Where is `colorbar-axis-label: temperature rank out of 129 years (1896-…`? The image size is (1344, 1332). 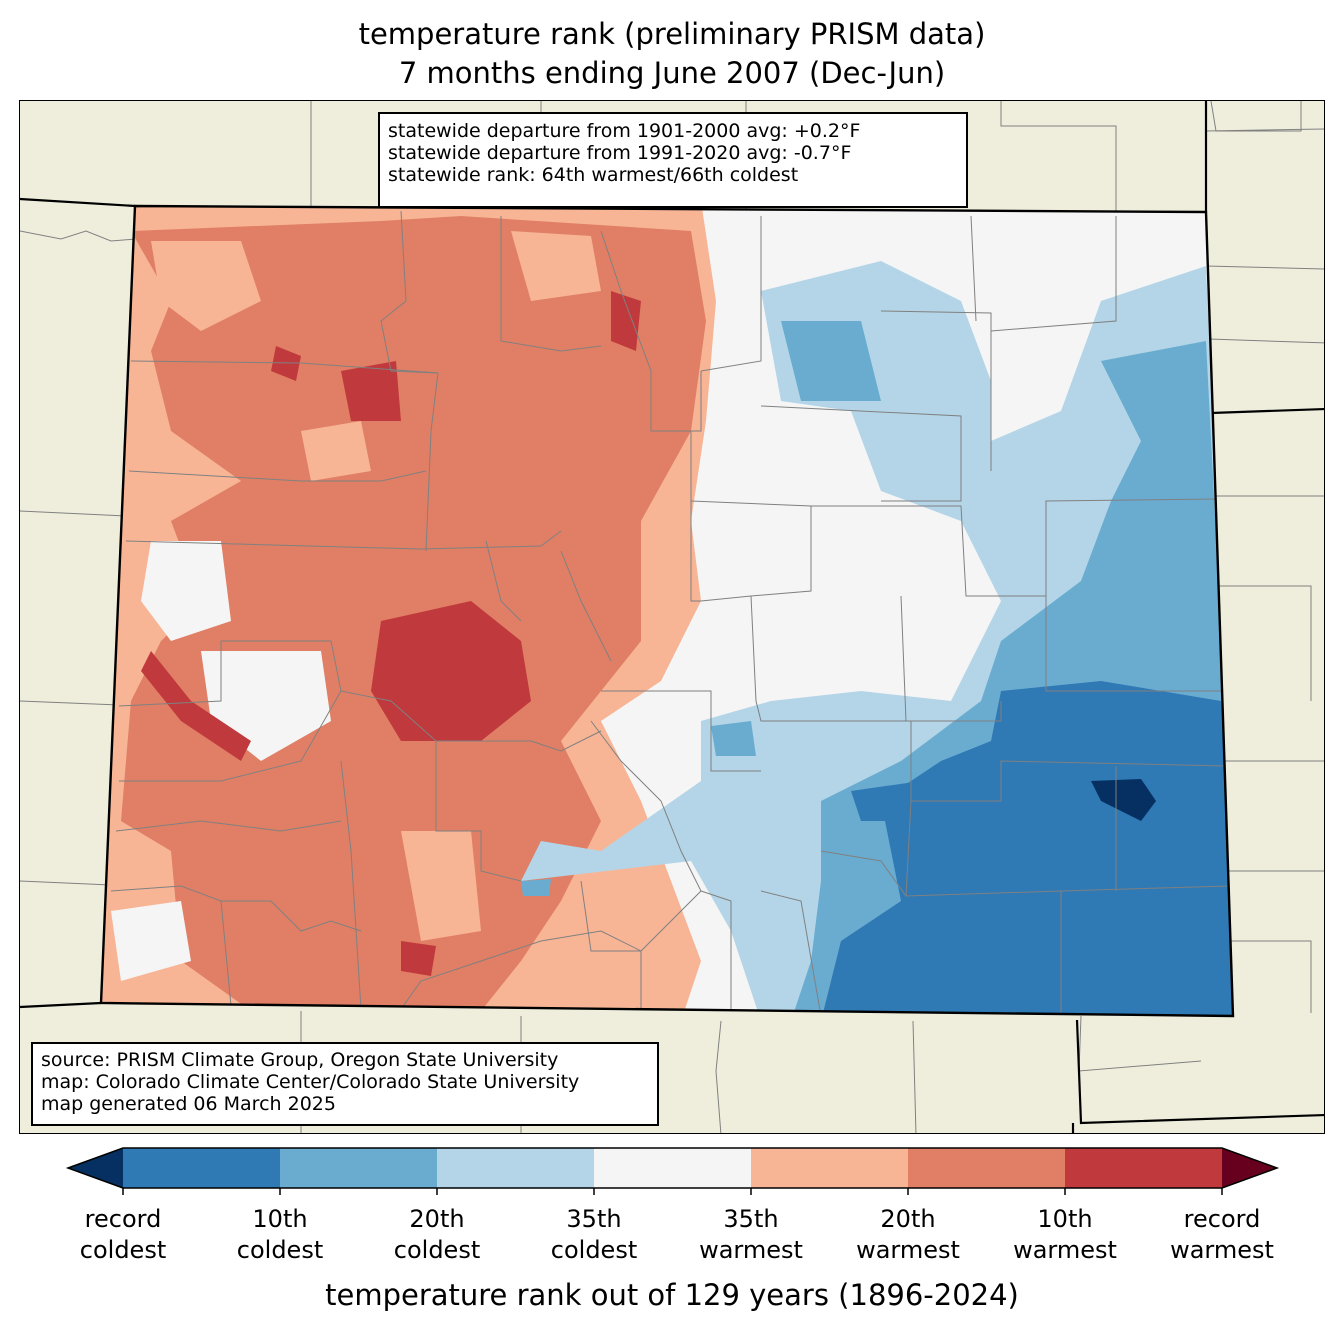
colorbar-axis-label: temperature rank out of 129 years (1896-… is located at coordinates (672, 1295).